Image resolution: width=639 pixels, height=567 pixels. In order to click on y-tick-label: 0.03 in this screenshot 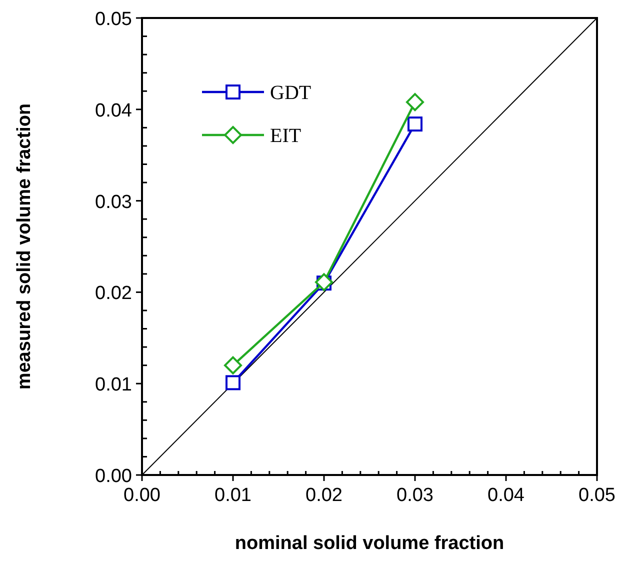, I will do `click(113, 202)`.